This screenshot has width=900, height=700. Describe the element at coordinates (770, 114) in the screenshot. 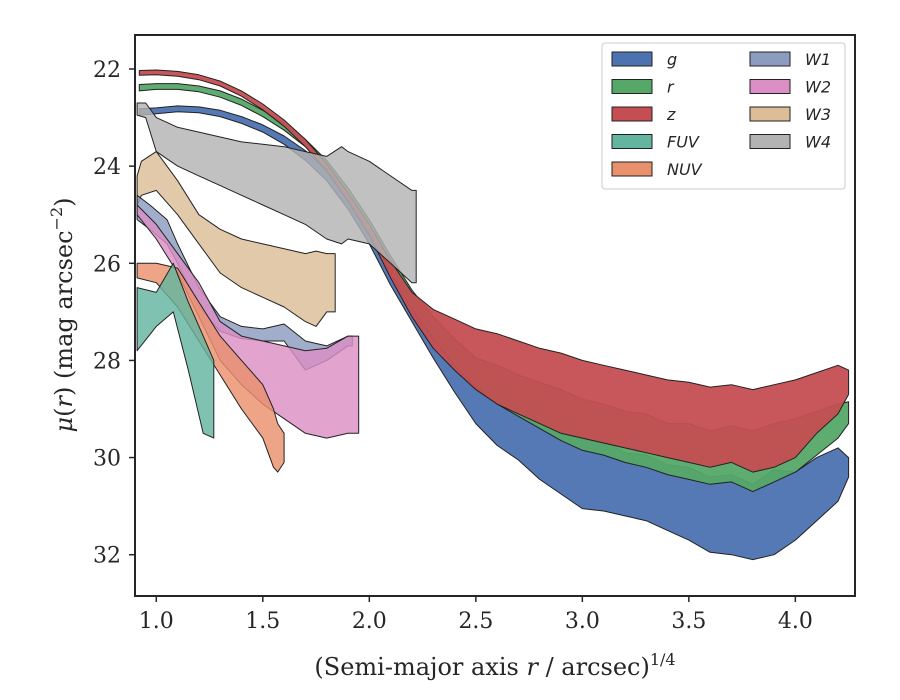

I see `legend-swatch-w3` at that location.